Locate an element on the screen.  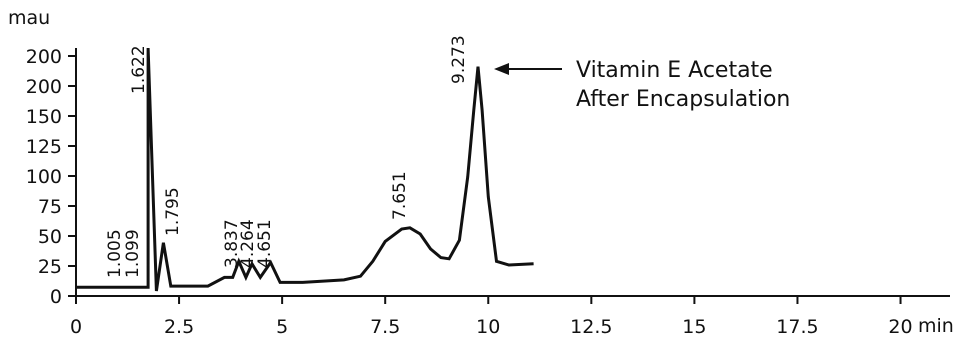
peak-label: 1.622 is located at coordinates (139, 69).